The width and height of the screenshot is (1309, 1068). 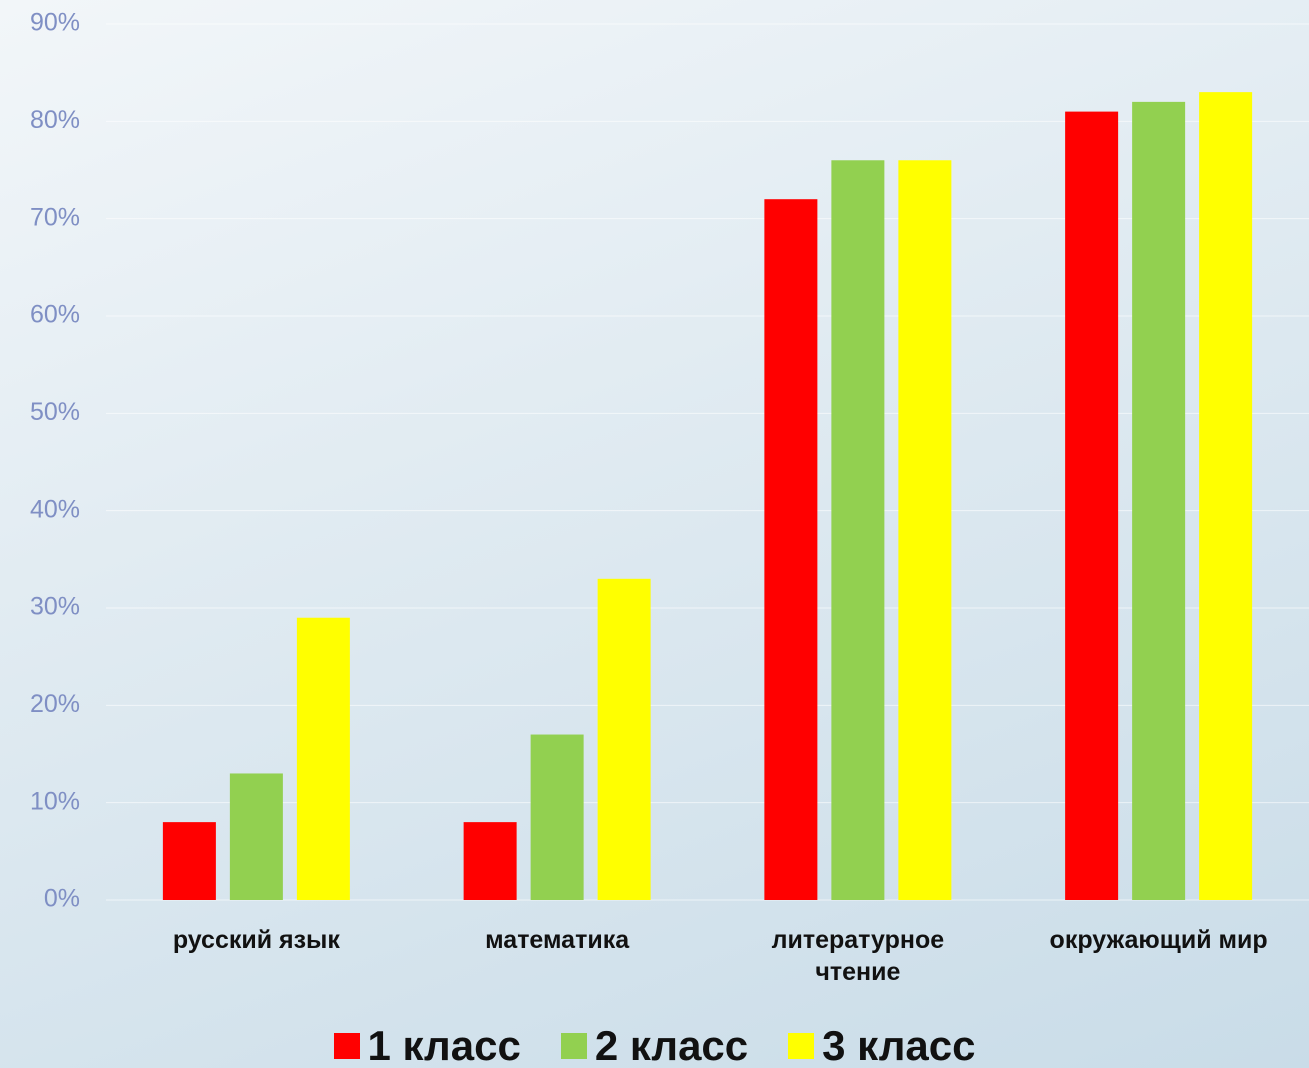 I want to click on legend-label: 2 класс, so click(x=671, y=1045).